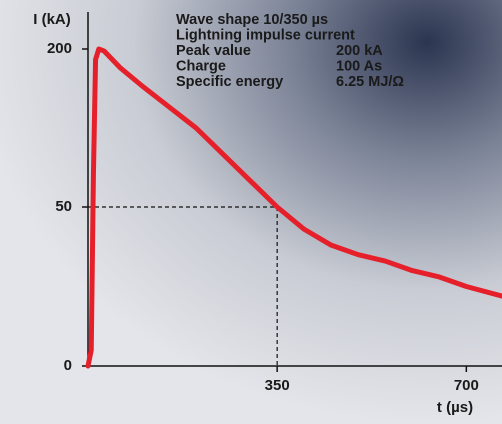 Image resolution: width=502 pixels, height=424 pixels. I want to click on x-tick-label: 350, so click(277, 385).